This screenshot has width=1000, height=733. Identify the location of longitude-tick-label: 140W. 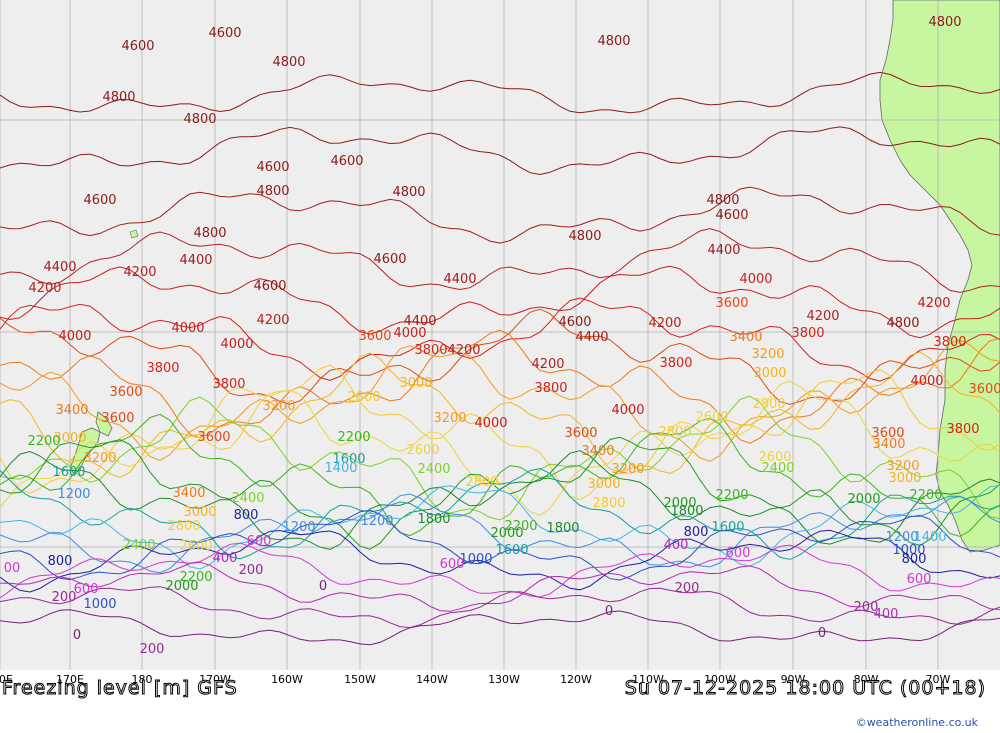
(432, 679).